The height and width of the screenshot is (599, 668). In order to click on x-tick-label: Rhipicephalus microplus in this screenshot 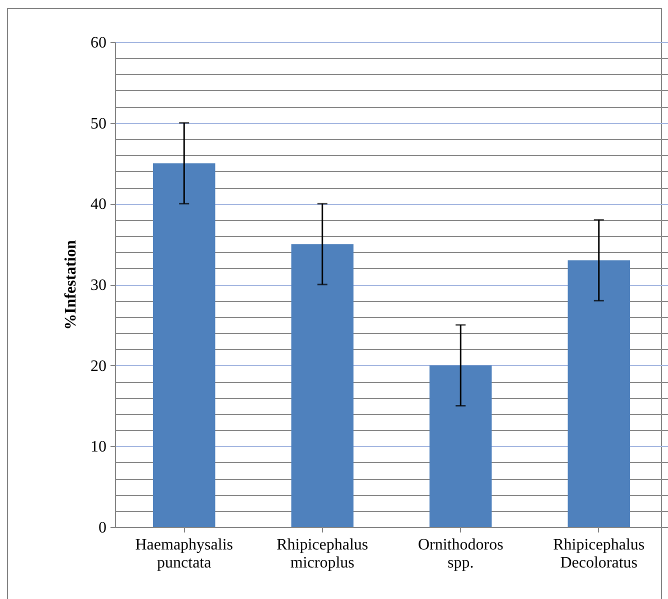, I will do `click(322, 554)`.